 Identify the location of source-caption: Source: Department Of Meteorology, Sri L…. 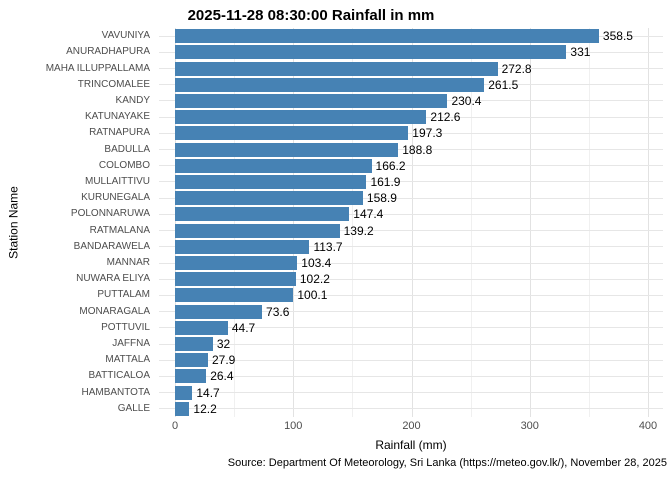
(447, 463).